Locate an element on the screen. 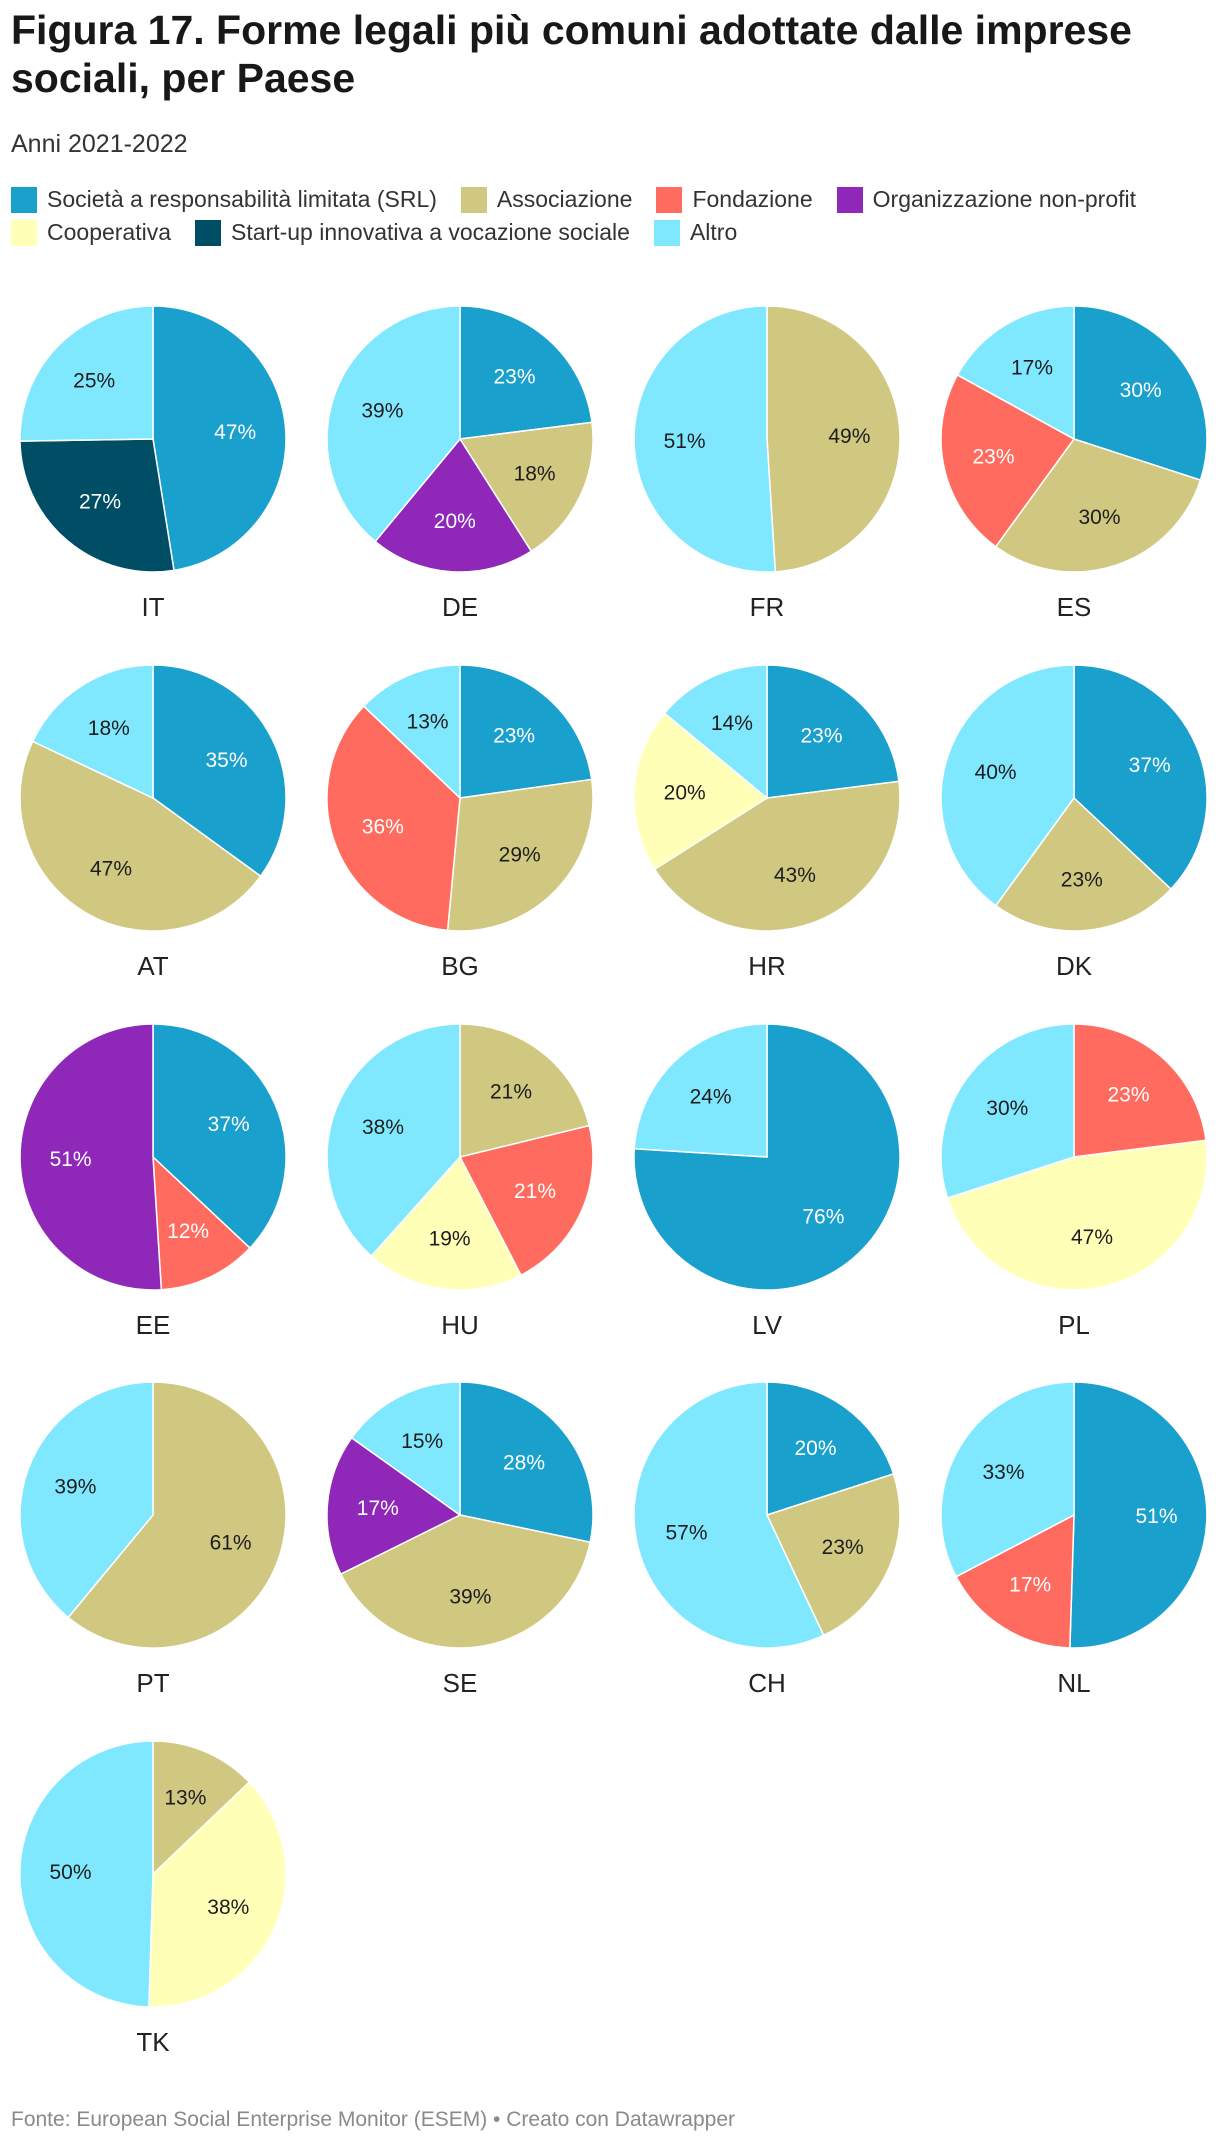  pie-slice-hr-altro is located at coordinates (715, 732).